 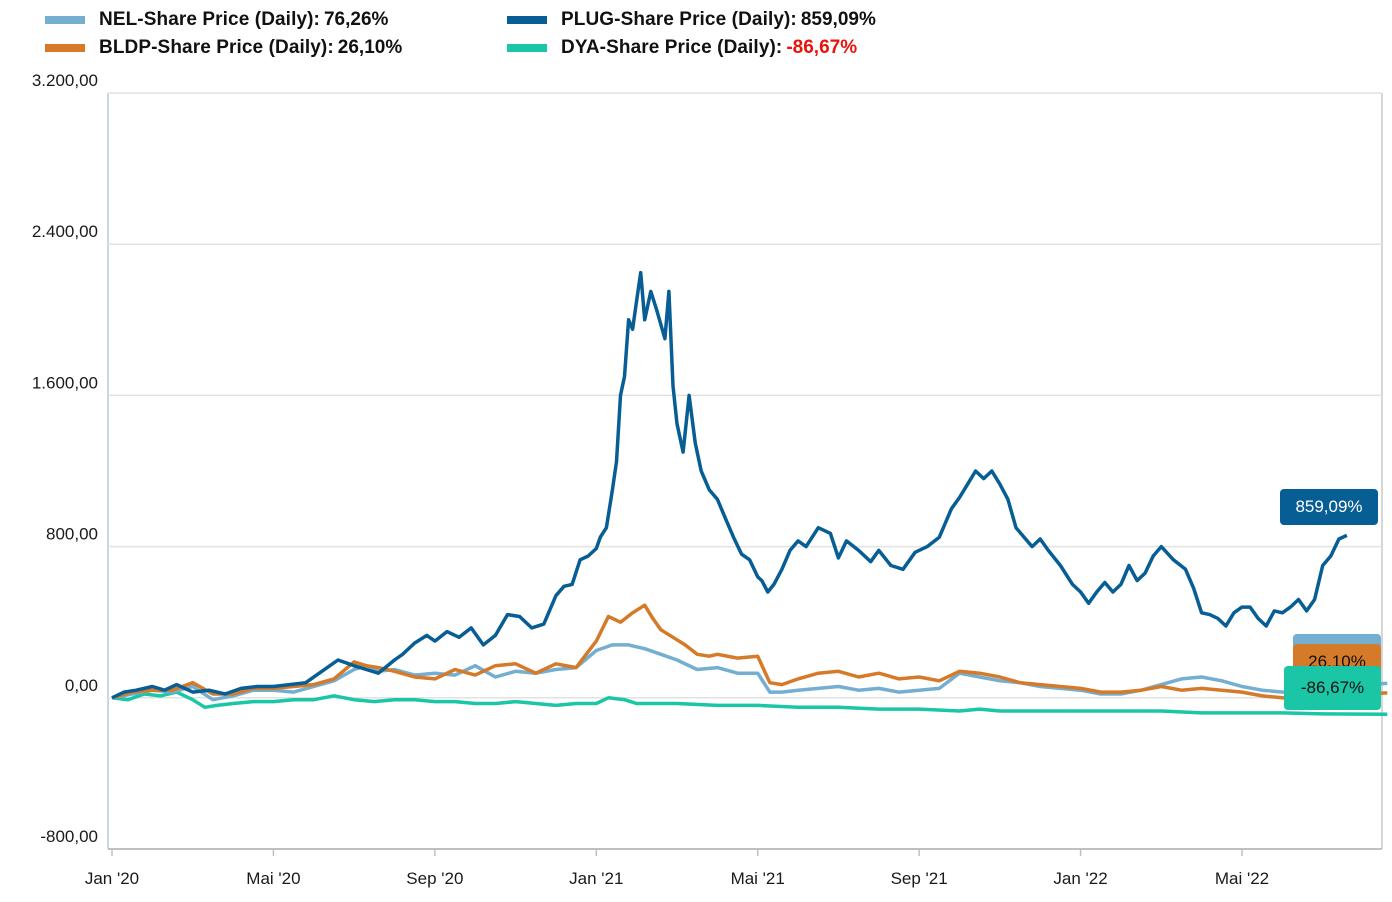 I want to click on legend-item-nel: NEL-Share Price (Daily): 76,26%, so click(x=216, y=20).